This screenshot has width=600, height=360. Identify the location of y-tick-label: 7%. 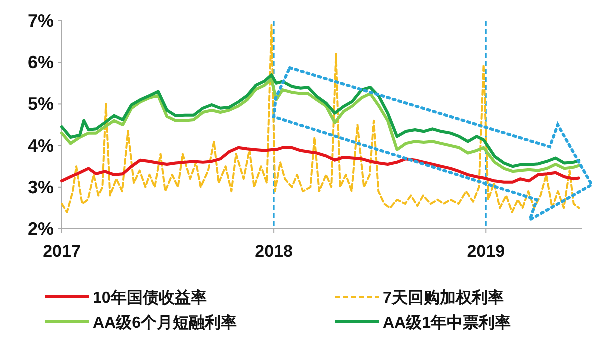
(41, 21).